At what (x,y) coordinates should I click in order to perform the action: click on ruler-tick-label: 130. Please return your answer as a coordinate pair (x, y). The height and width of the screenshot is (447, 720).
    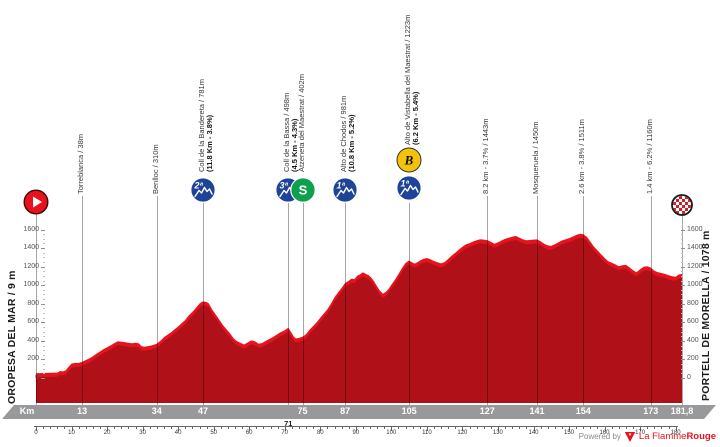
    Looking at the image, I should click on (497, 433).